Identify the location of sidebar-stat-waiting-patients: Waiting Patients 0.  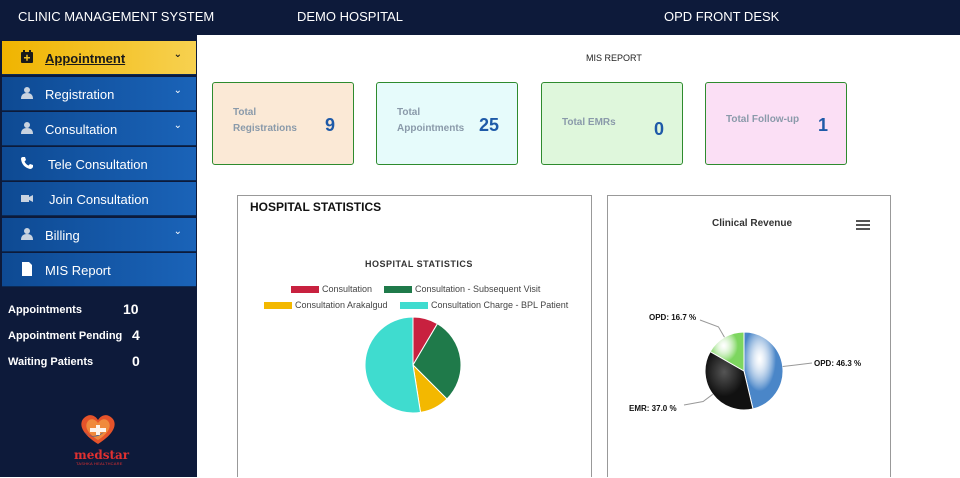
(74, 361).